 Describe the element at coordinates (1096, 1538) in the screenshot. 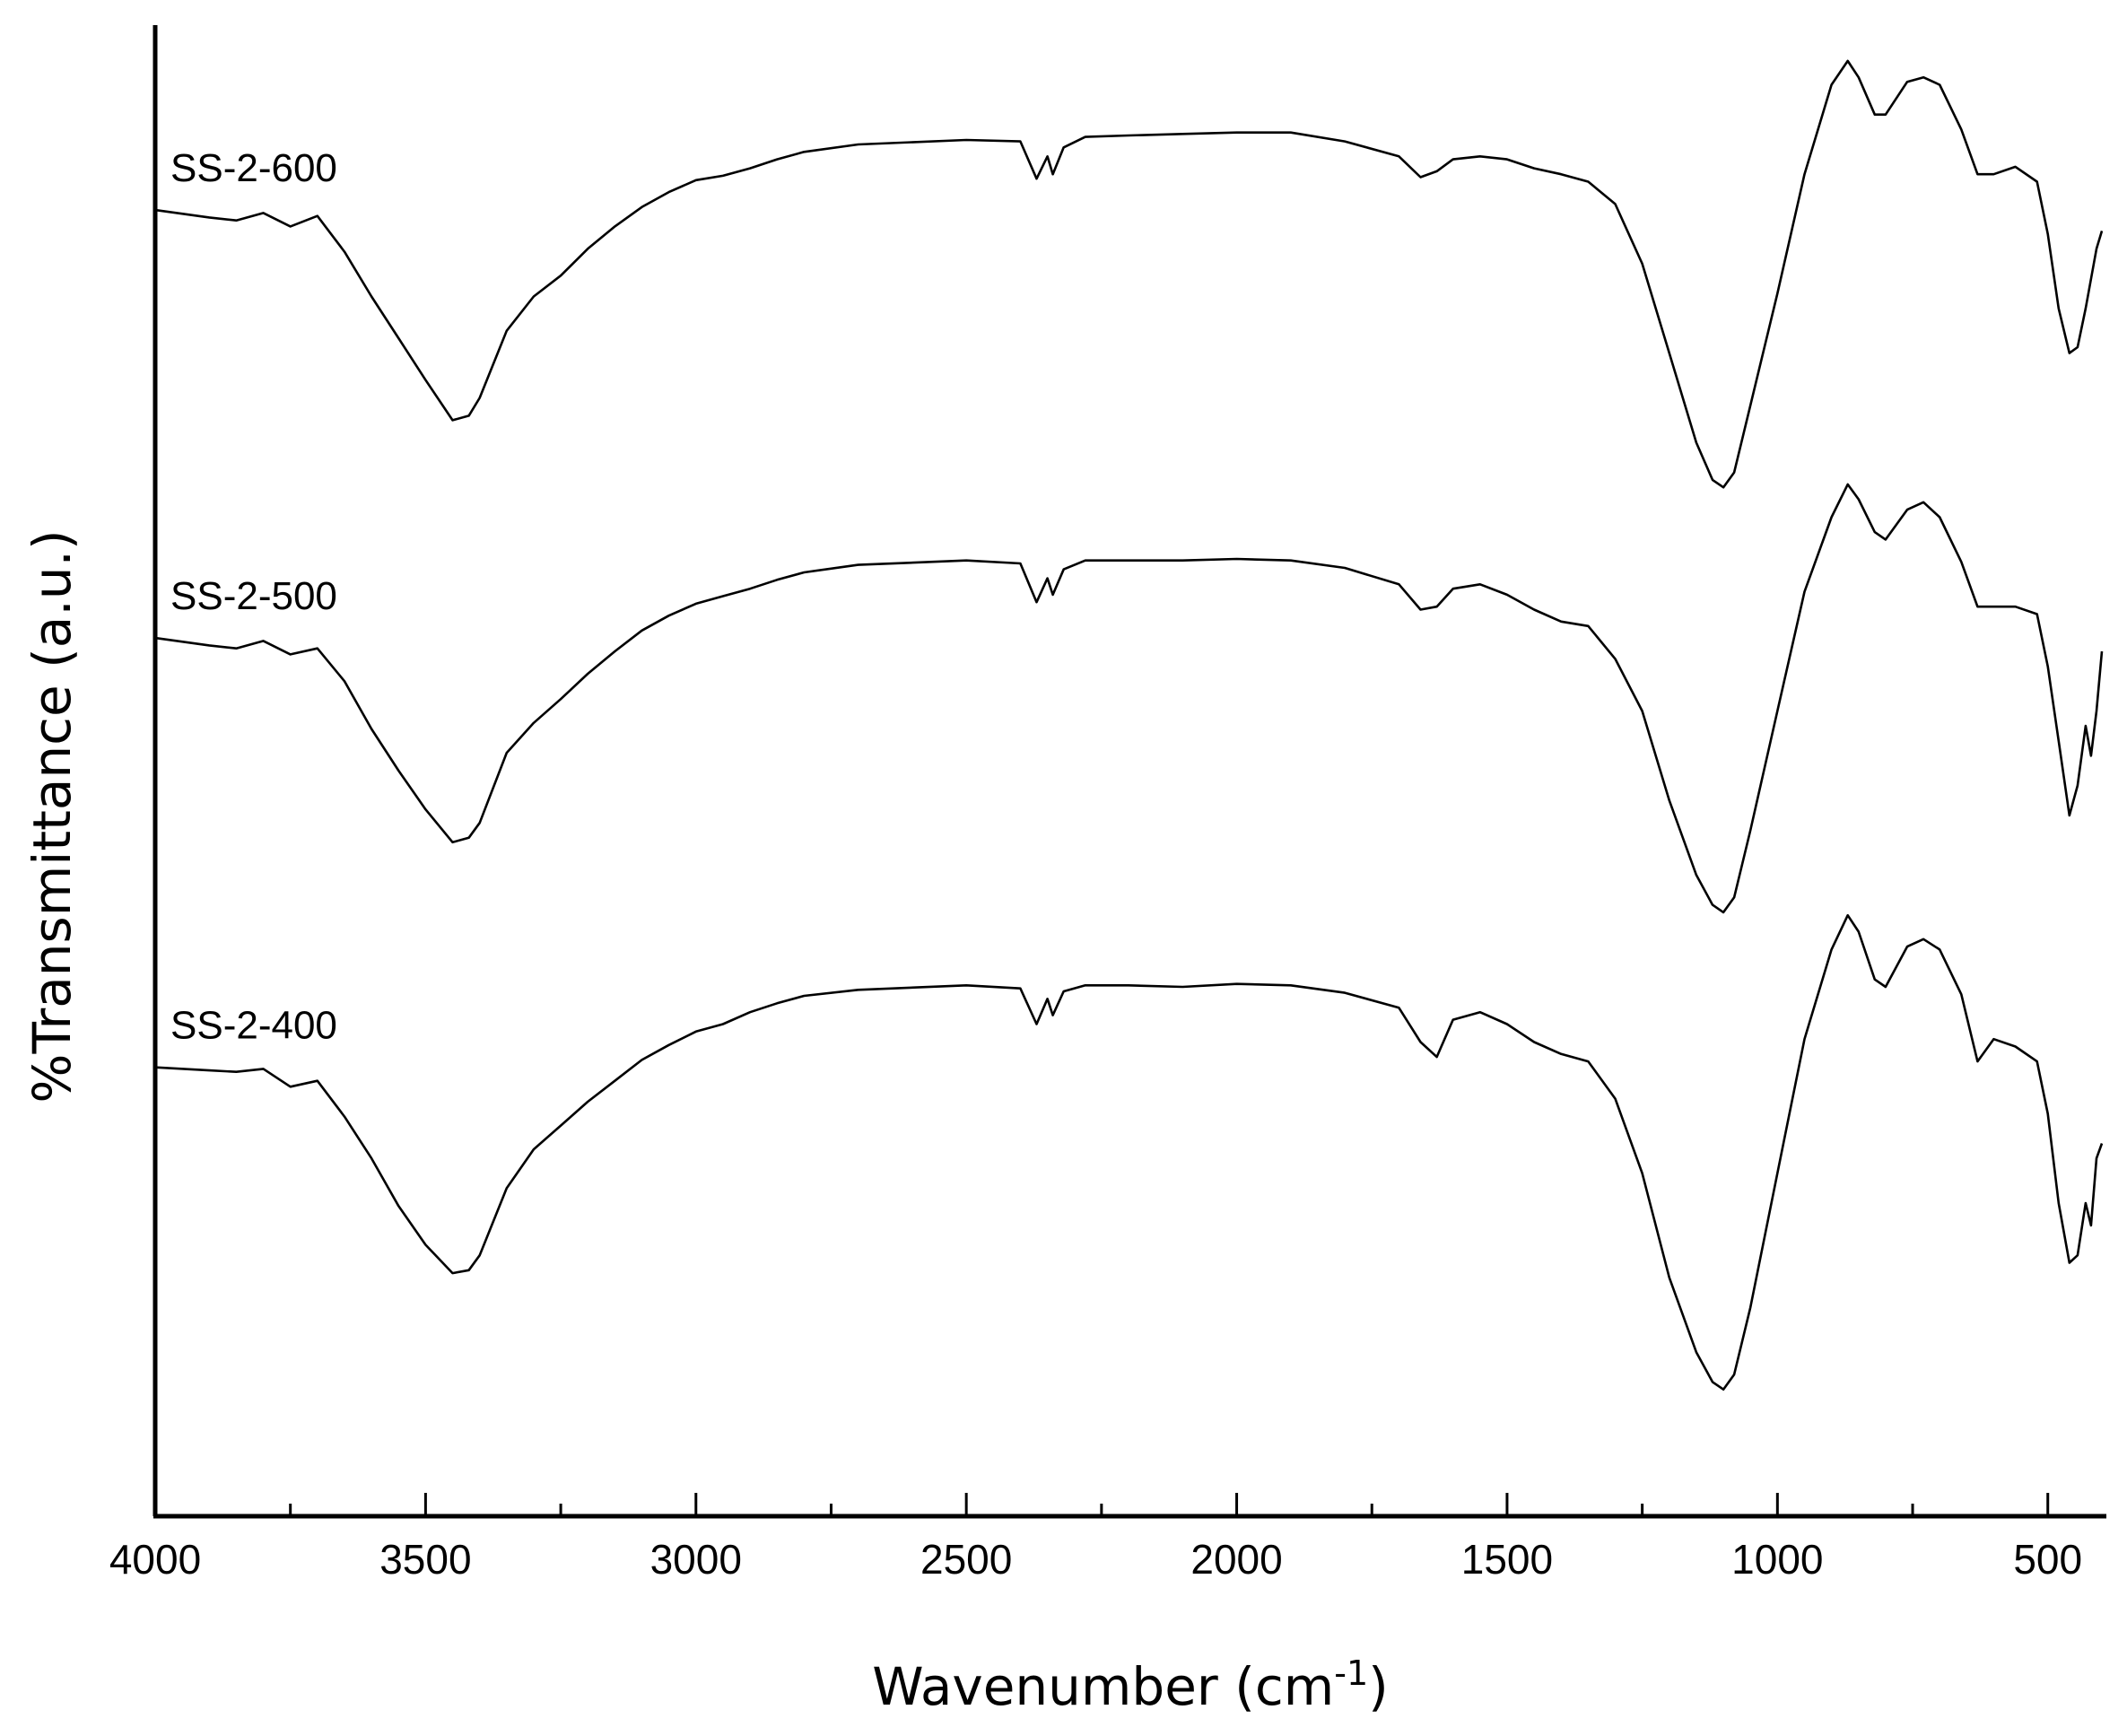

I see `x-ticks: 4000 3500 3000 2500 2000 1500 1000 500` at that location.